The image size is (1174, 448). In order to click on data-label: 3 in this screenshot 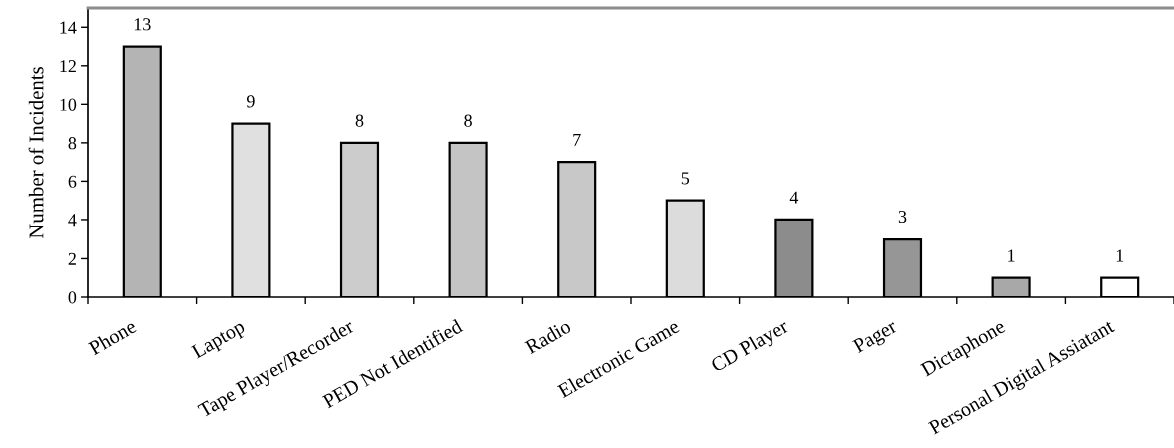, I will do `click(902, 217)`.